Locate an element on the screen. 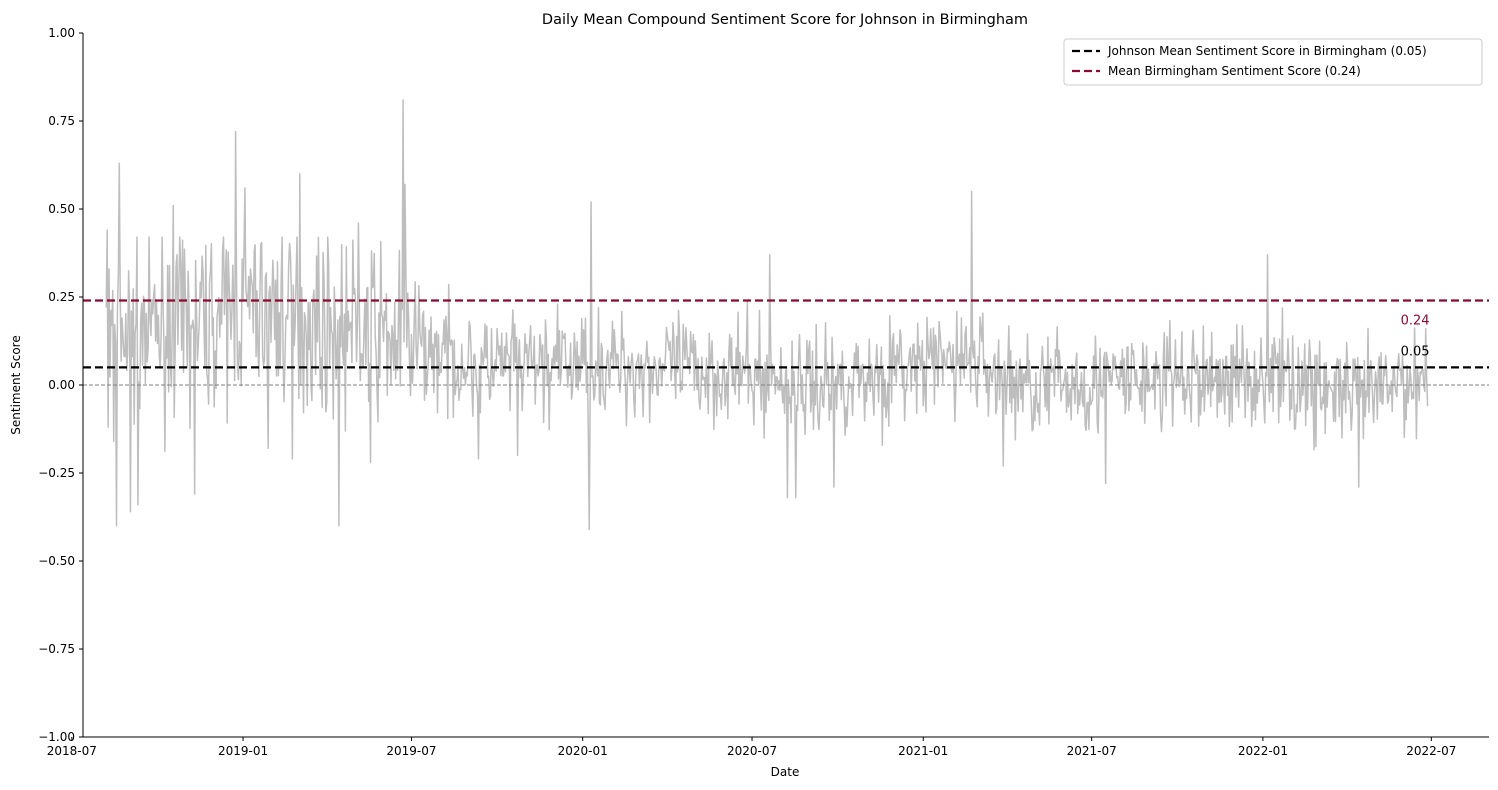 This screenshot has width=1498, height=790. legend-box is located at coordinates (1273, 62).